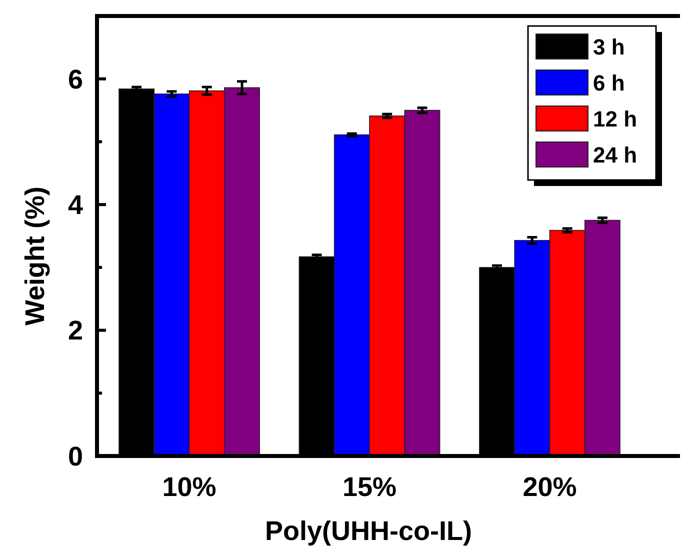  I want to click on x-tick-label: 10%, so click(189, 487).